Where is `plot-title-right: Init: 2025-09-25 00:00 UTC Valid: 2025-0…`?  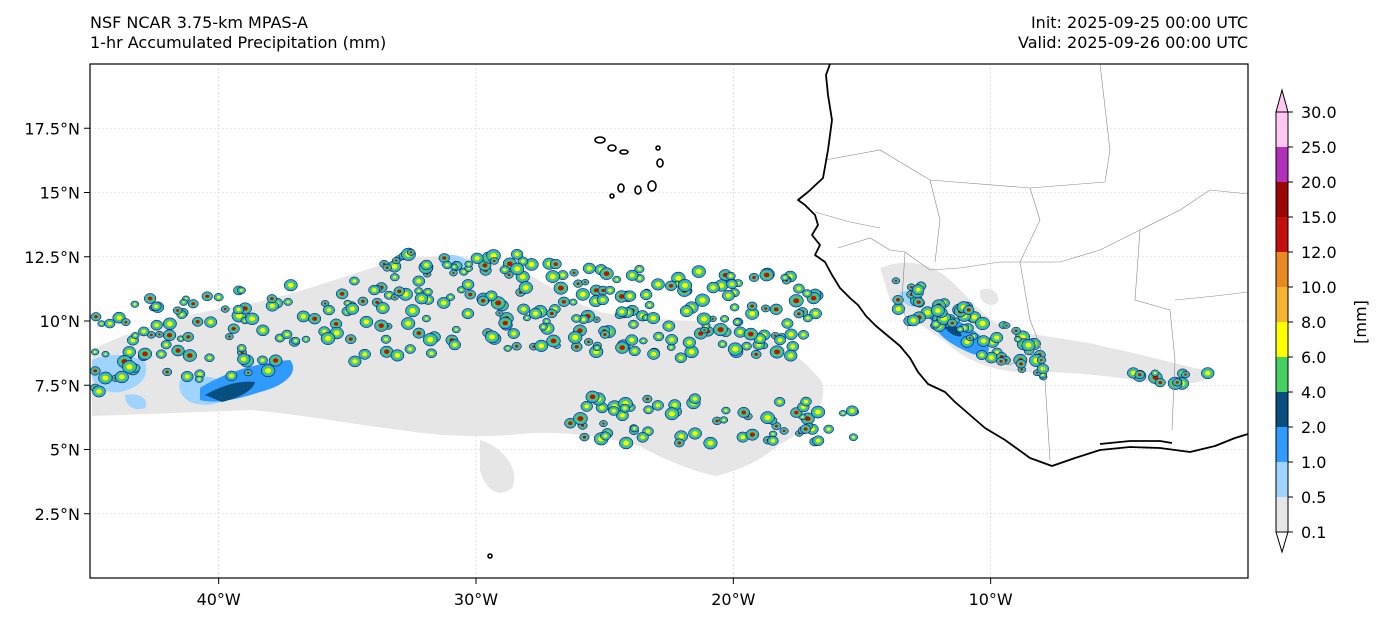 plot-title-right: Init: 2025-09-25 00:00 UTC Valid: 2025-0… is located at coordinates (1074, 33).